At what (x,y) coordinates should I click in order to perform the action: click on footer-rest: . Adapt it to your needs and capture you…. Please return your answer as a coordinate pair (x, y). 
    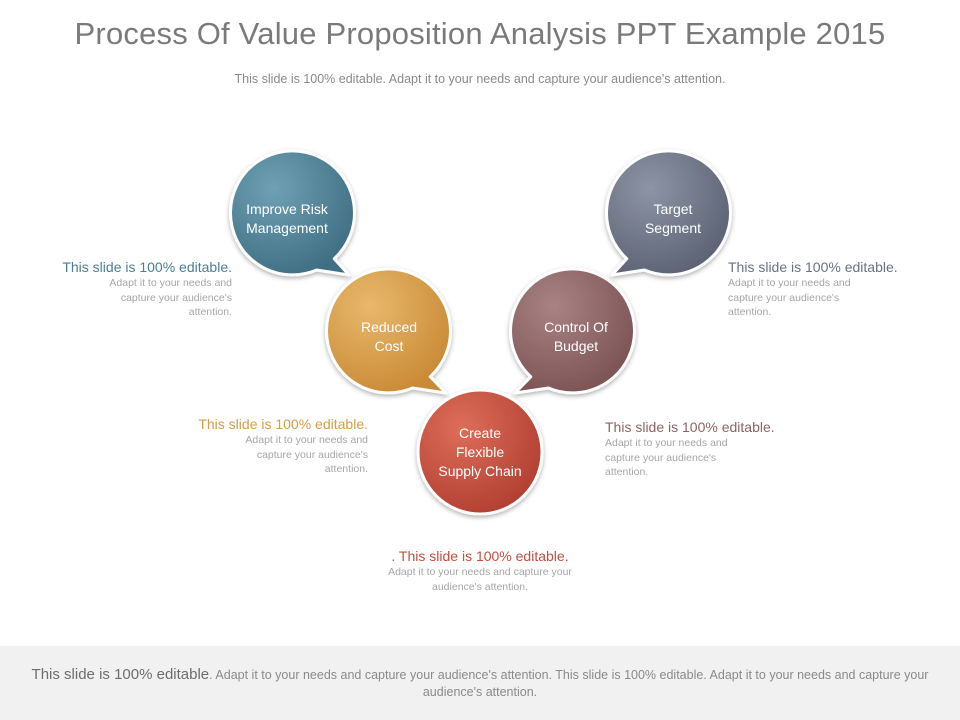
    Looking at the image, I should click on (569, 683).